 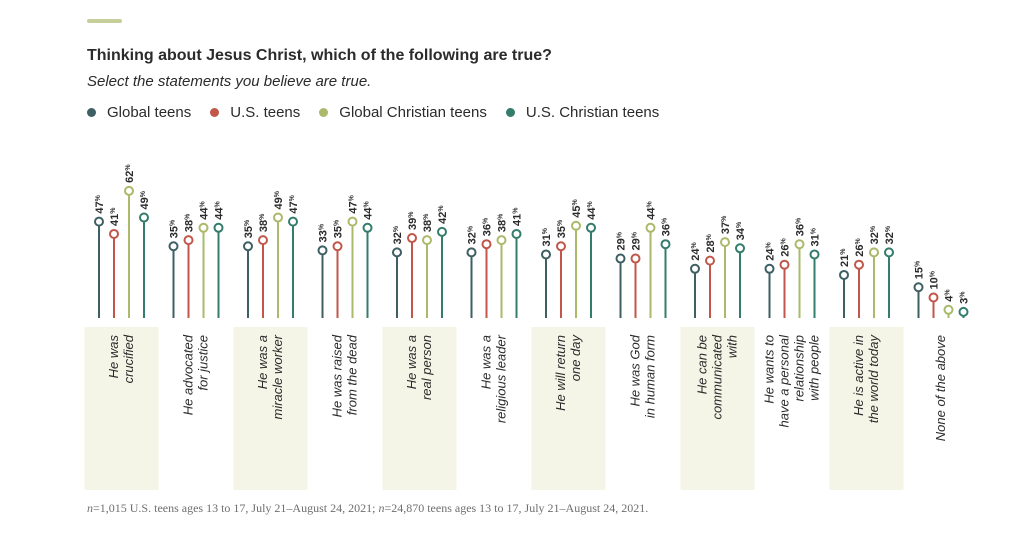 What do you see at coordinates (726, 228) in the screenshot?
I see `data-label-value: 37` at bounding box center [726, 228].